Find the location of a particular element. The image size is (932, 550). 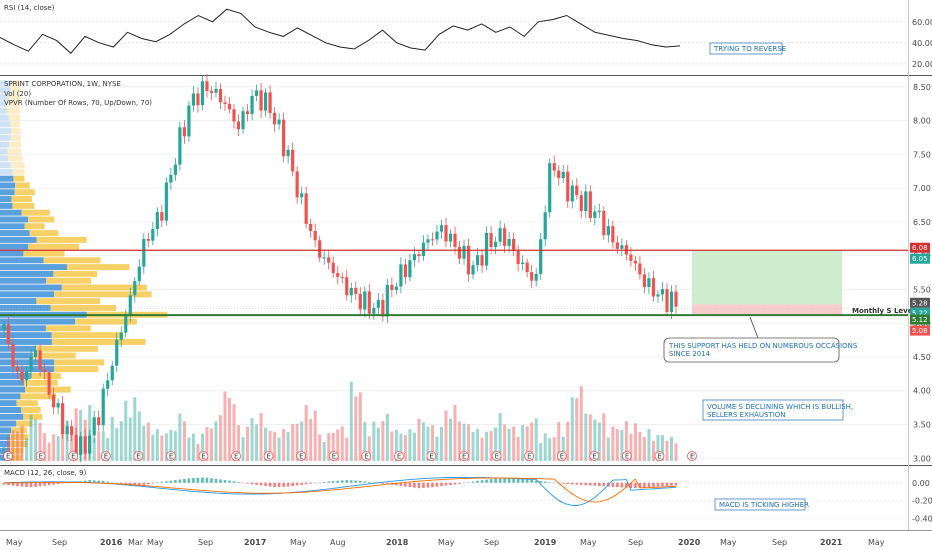

time-tick-label: 2018 is located at coordinates (397, 542).